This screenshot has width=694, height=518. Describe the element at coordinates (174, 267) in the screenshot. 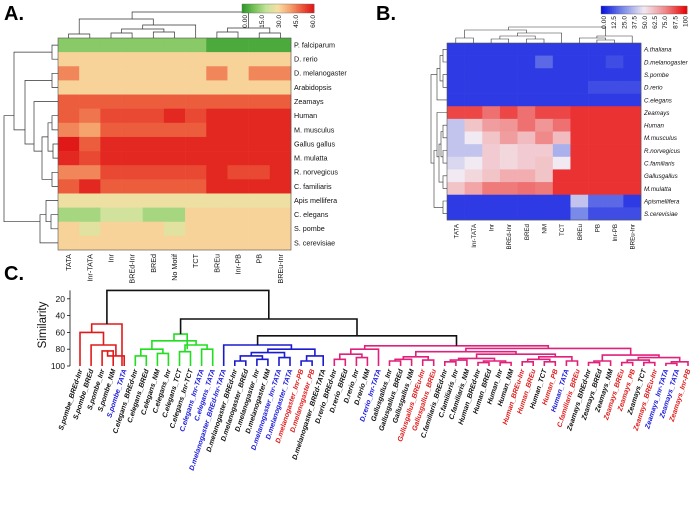

I see `heatmap-column-label: No Motif` at that location.